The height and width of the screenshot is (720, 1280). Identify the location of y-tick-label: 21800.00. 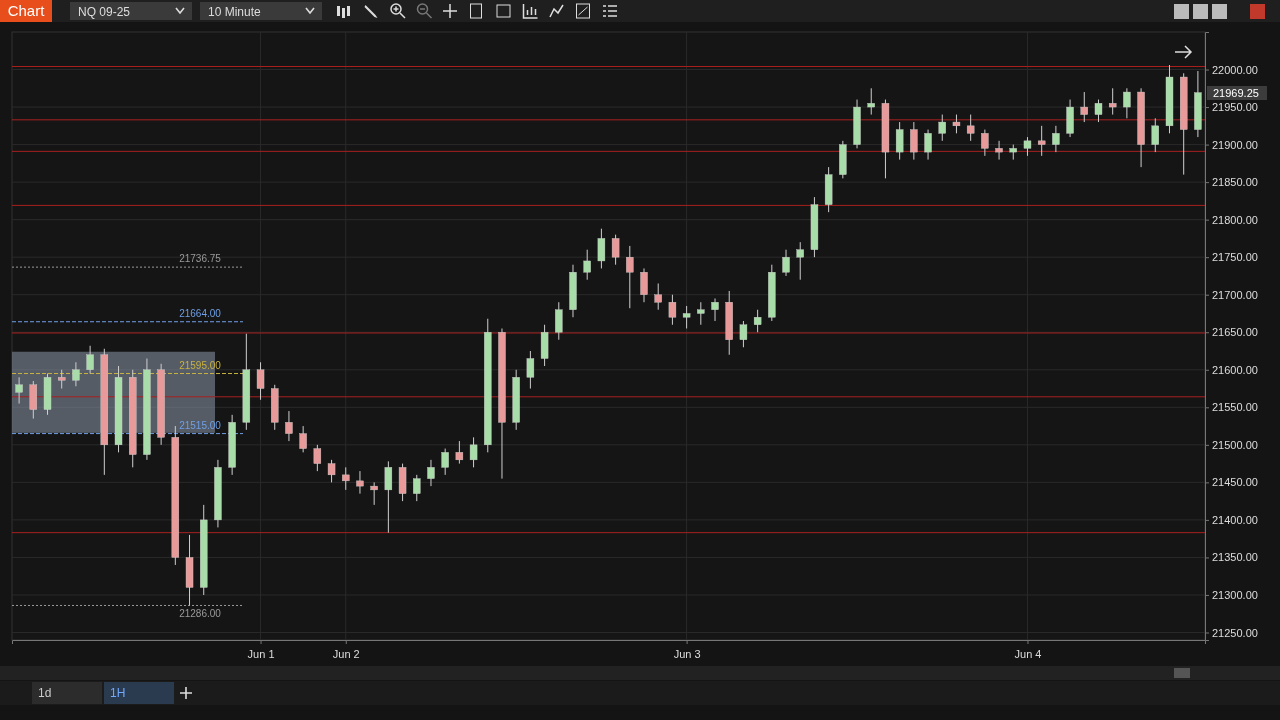
(1235, 219).